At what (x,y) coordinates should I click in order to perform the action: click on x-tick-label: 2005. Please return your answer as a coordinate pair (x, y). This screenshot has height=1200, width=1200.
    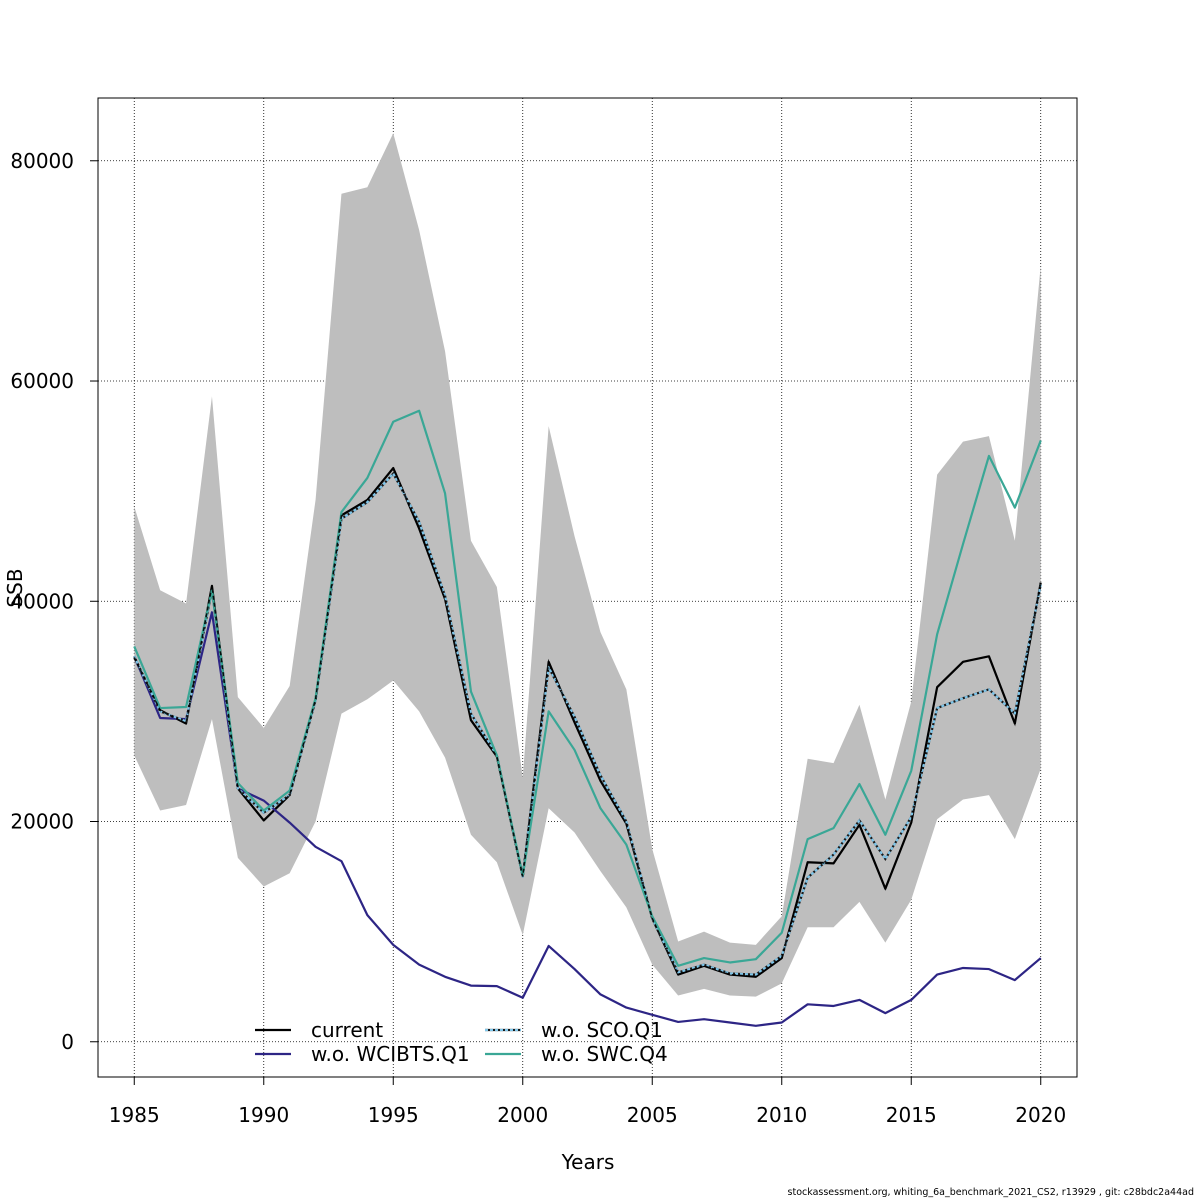
    Looking at the image, I should click on (652, 1115).